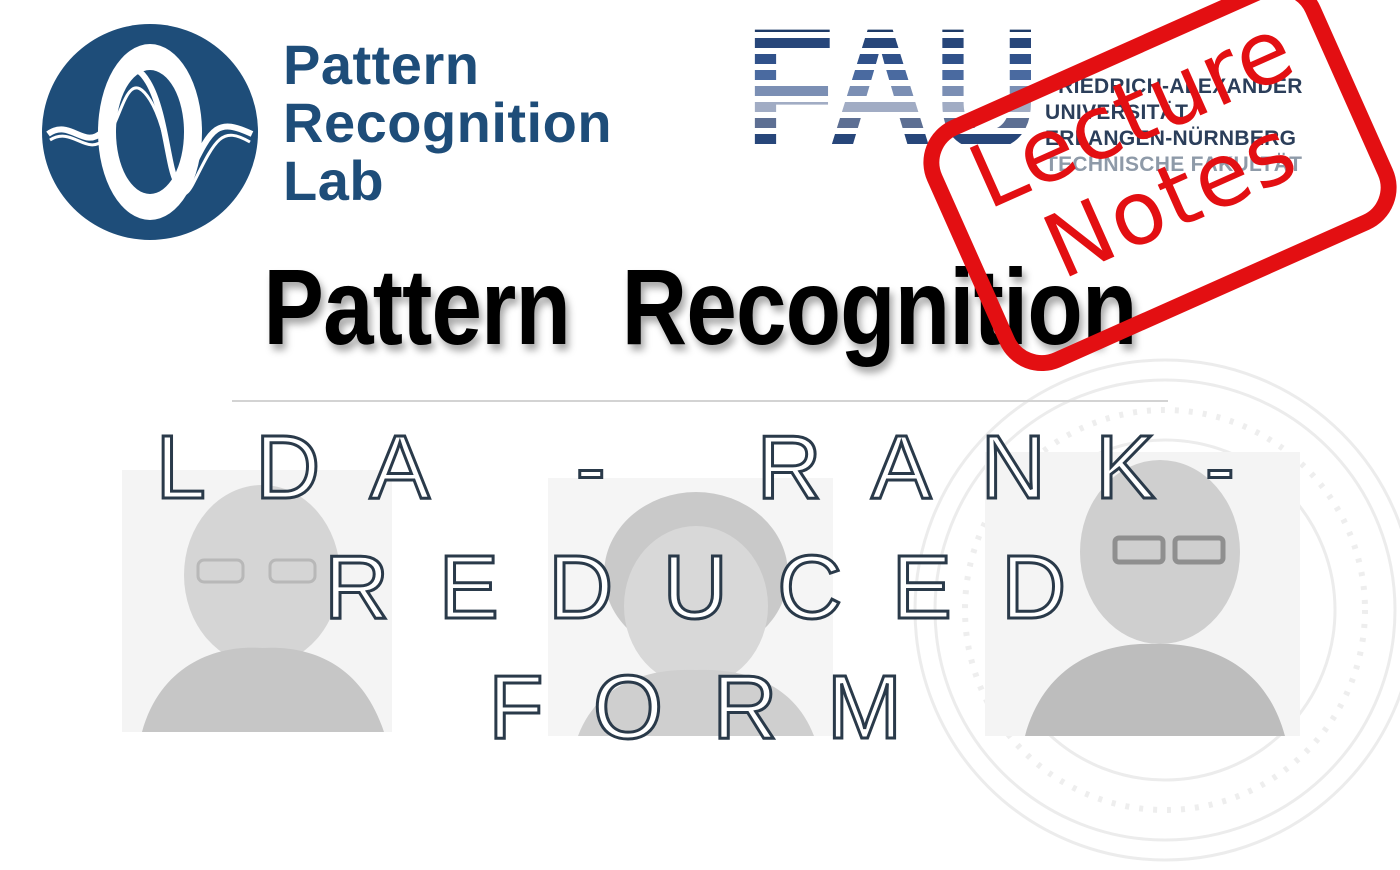  Describe the element at coordinates (700, 401) in the screenshot. I see `title-divider` at that location.